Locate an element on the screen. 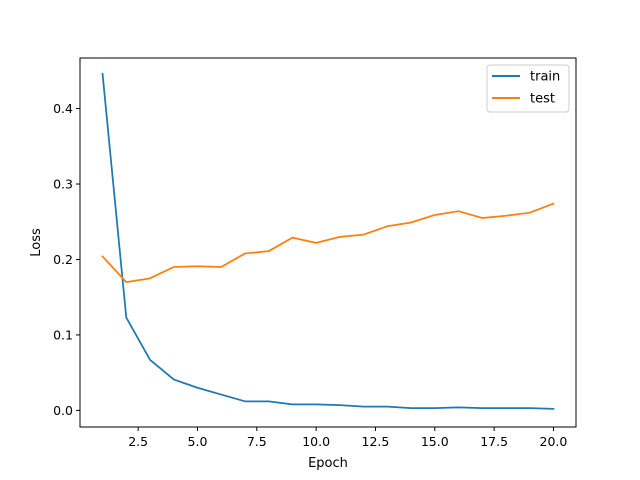  y-axis: 0.0 0.1 0.2 0.3 0.4 is located at coordinates (66, 259).